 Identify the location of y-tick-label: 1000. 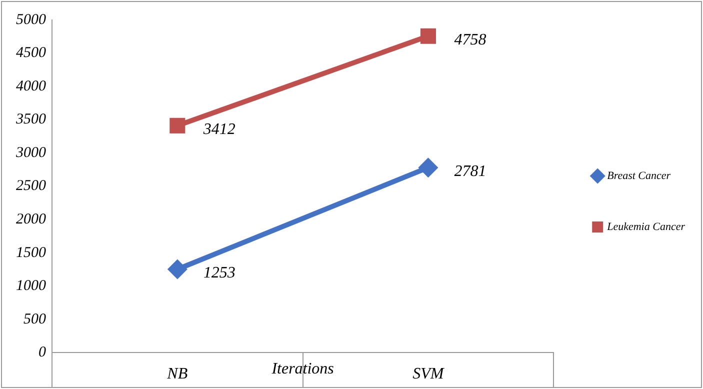
(31, 286).